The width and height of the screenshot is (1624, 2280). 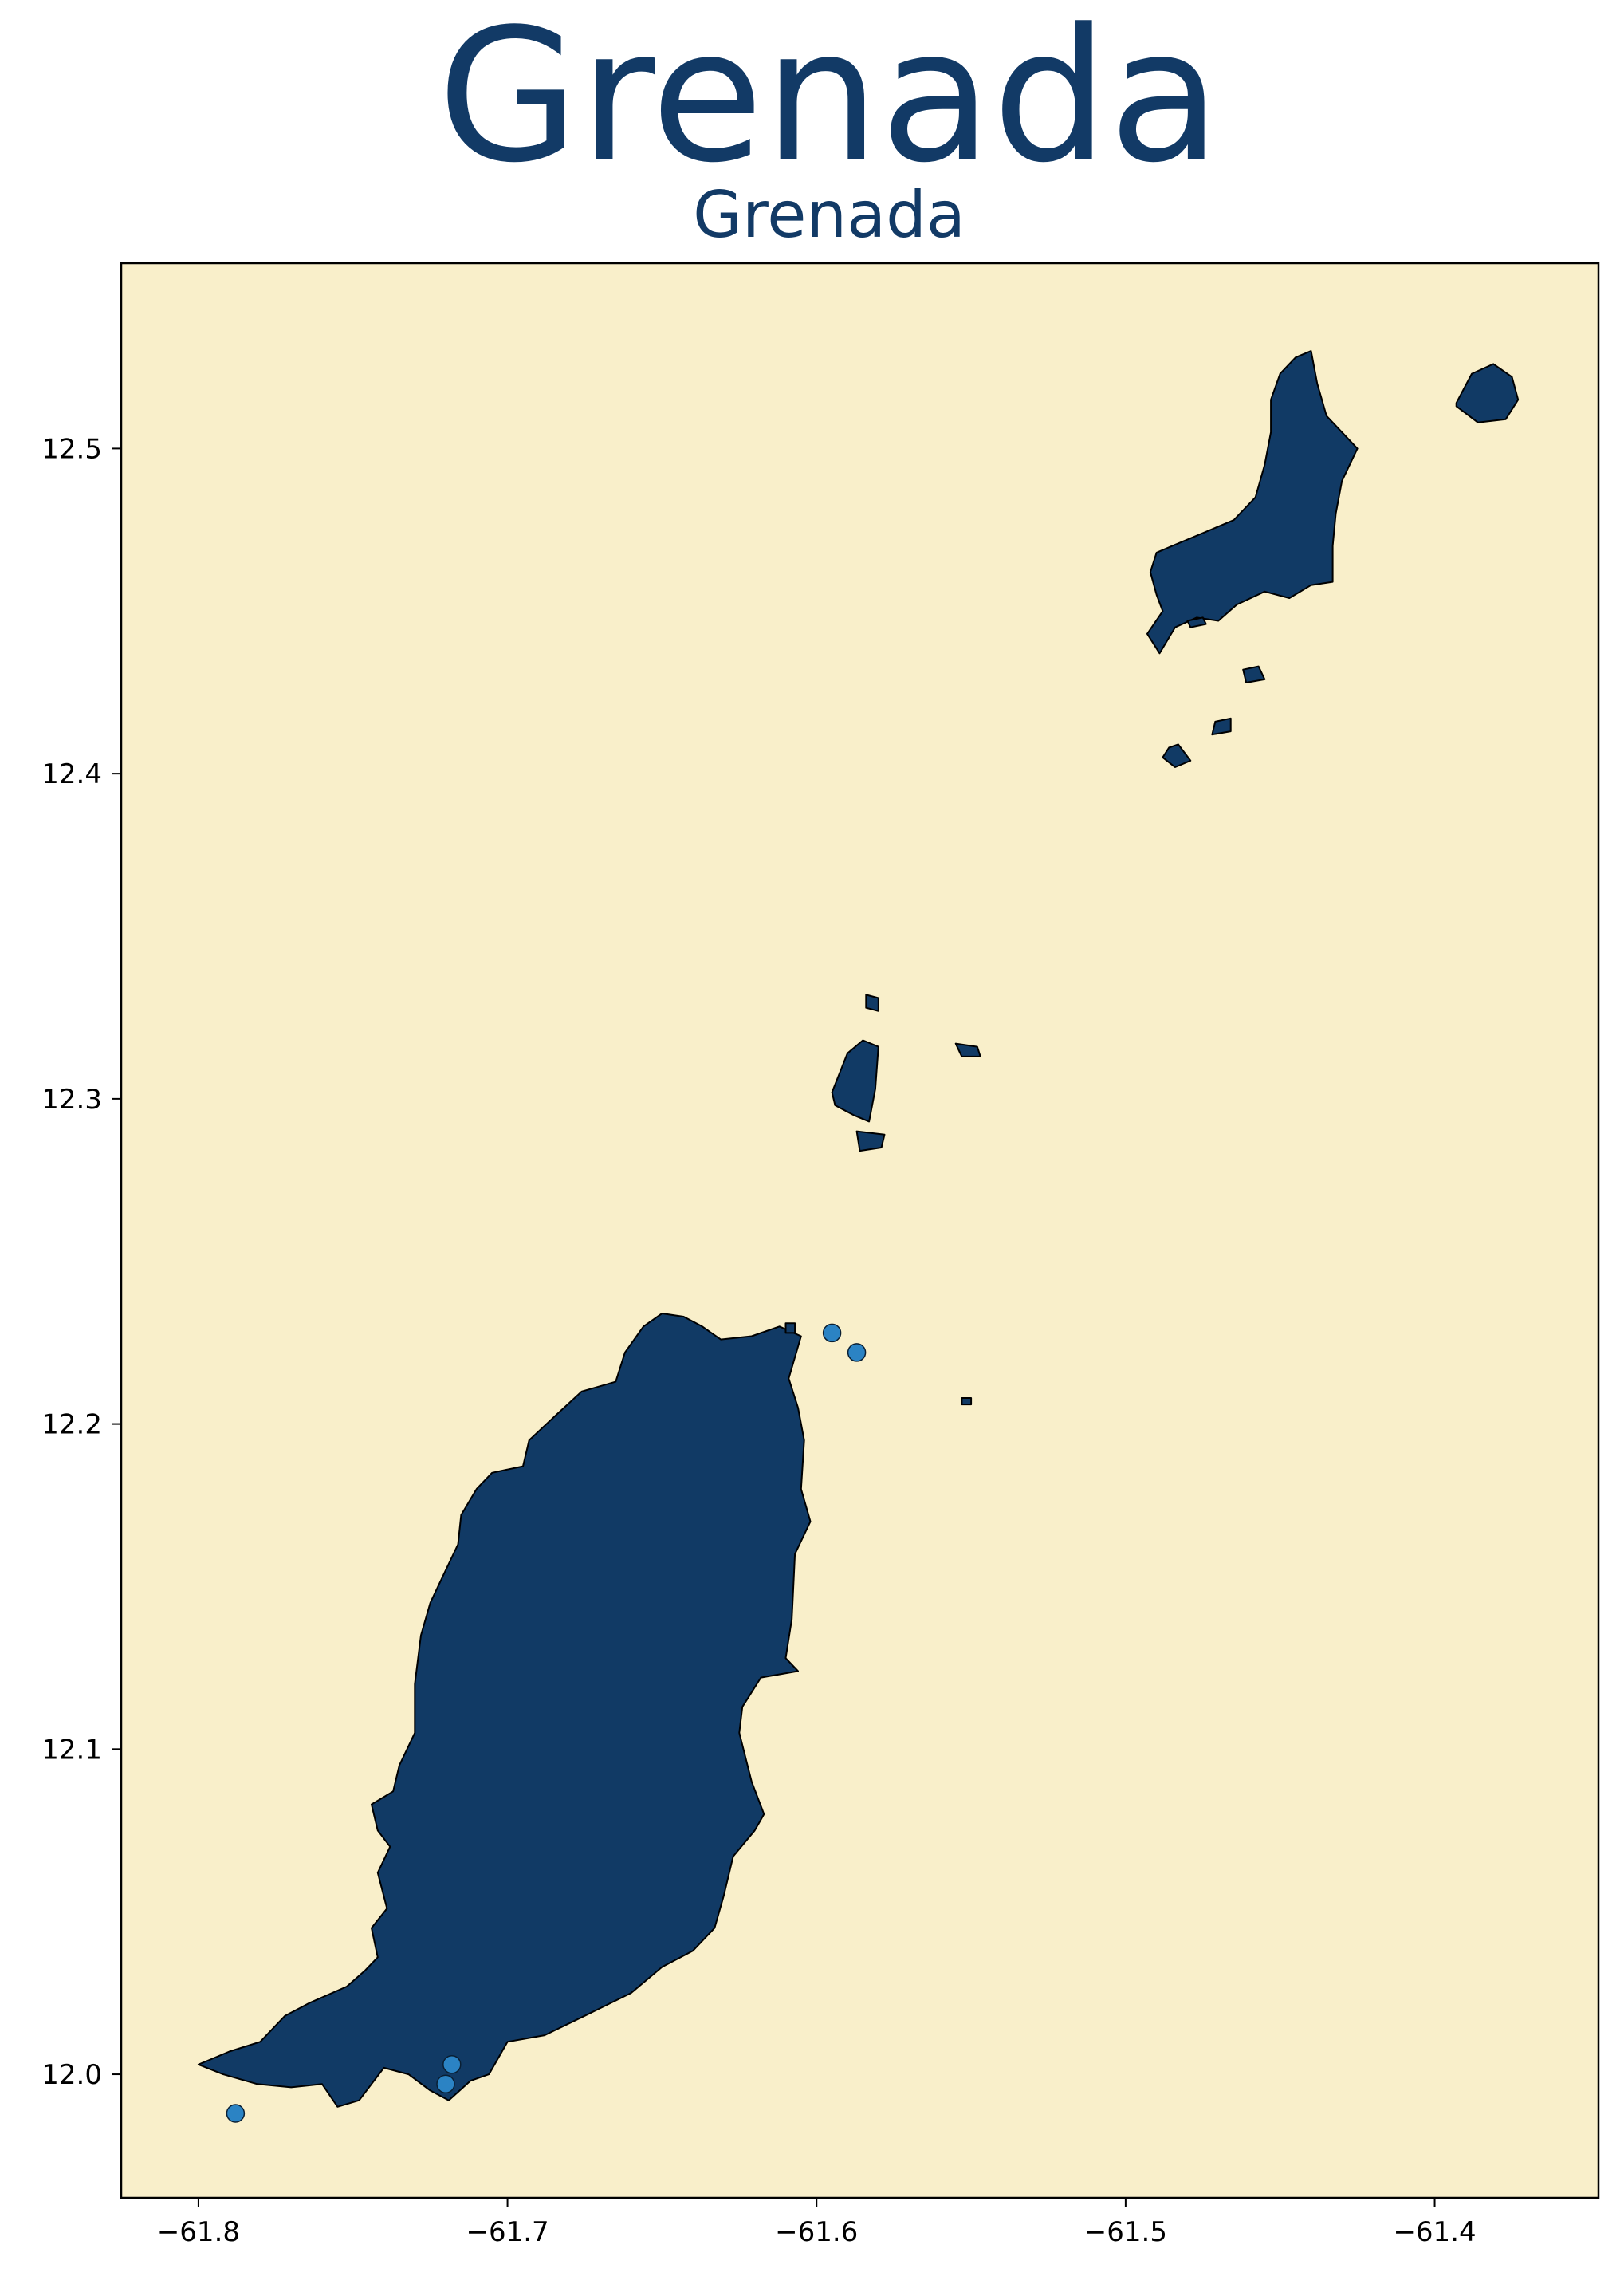 What do you see at coordinates (1488, 393) in the screenshot?
I see `petite-martinique-island` at bounding box center [1488, 393].